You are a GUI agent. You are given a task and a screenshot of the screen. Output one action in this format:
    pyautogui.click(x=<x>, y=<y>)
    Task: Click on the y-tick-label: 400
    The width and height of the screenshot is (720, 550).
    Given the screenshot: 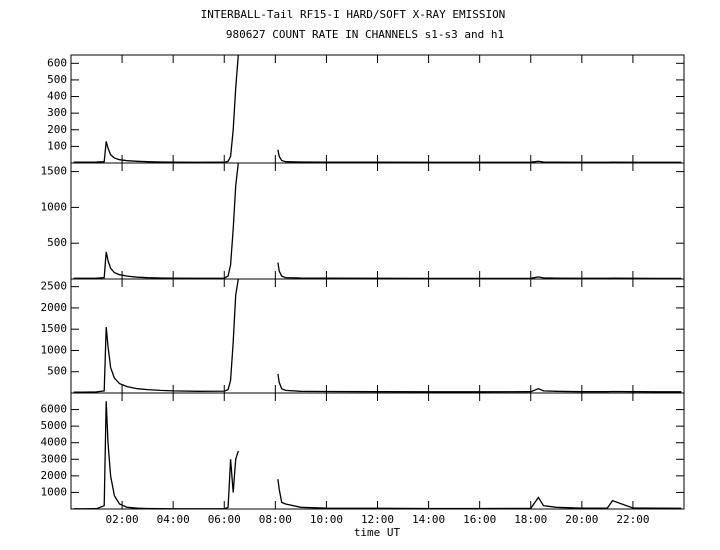 What is the action you would take?
    pyautogui.click(x=57, y=96)
    